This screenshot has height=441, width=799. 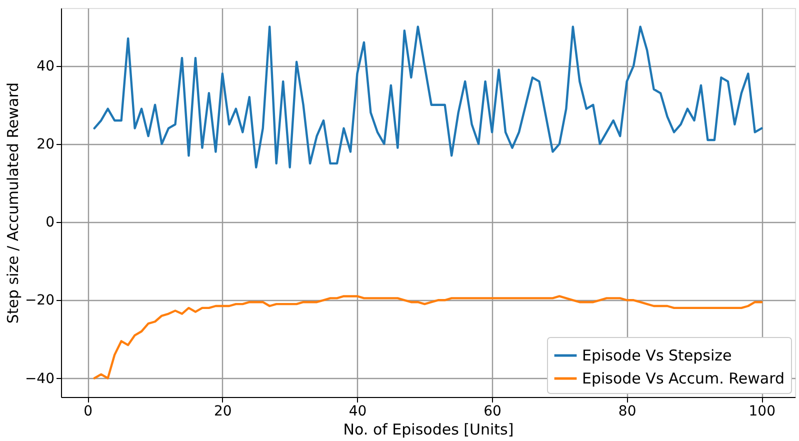 I want to click on y-tick-label: −20, so click(x=39, y=300).